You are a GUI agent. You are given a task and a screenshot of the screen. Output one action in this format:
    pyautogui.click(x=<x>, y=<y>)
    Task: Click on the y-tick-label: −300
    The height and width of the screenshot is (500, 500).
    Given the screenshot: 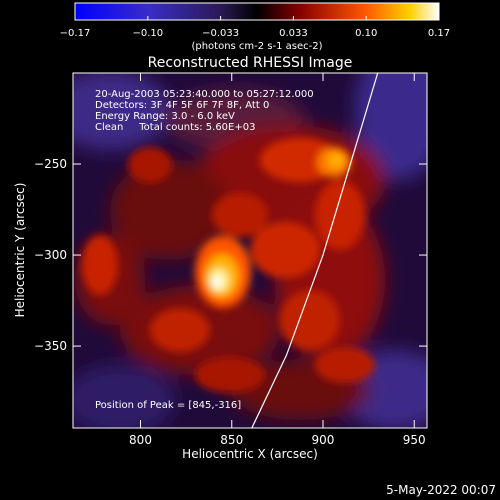 What is the action you would take?
    pyautogui.click(x=50, y=255)
    